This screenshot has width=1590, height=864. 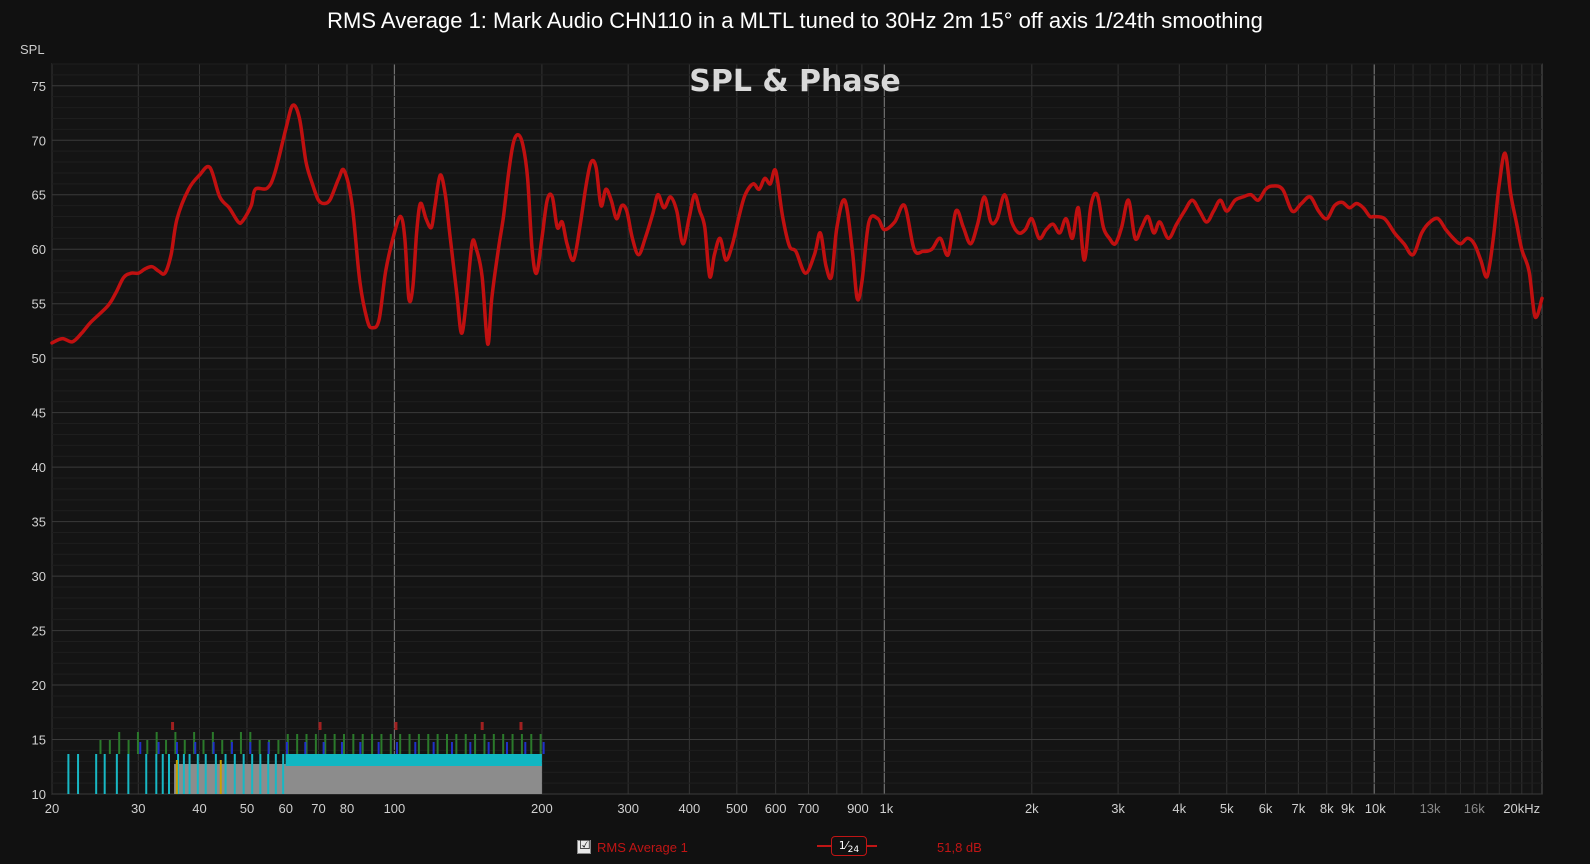 What do you see at coordinates (776, 808) in the screenshot?
I see `x-tick-label: 600` at bounding box center [776, 808].